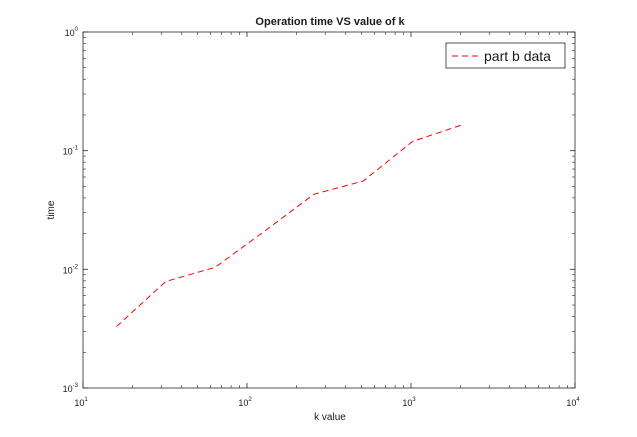 Image resolution: width=637 pixels, height=437 pixels. I want to click on legend: part b data, so click(505, 55).